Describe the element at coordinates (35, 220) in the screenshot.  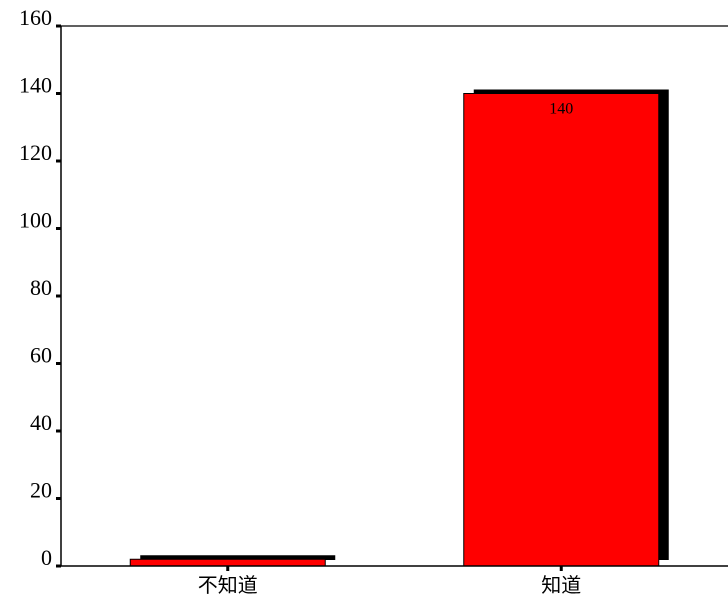
I see `y-tick-label: 100` at that location.